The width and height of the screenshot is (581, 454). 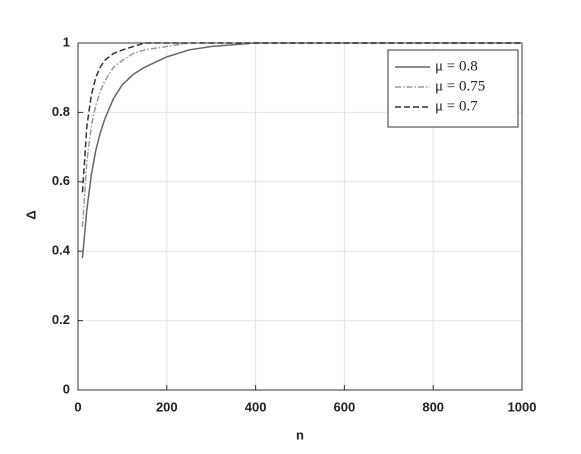 I want to click on legend-label: μ = 0.7, so click(x=456, y=106).